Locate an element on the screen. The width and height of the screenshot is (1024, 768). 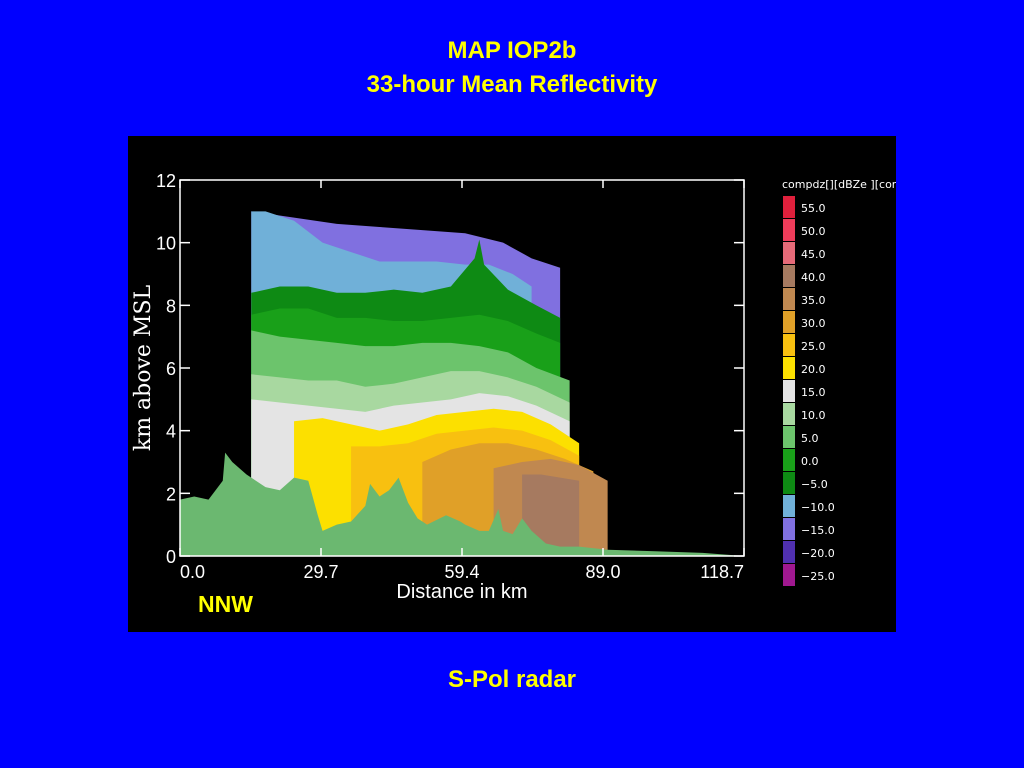
terrain-profile is located at coordinates (462, 504).